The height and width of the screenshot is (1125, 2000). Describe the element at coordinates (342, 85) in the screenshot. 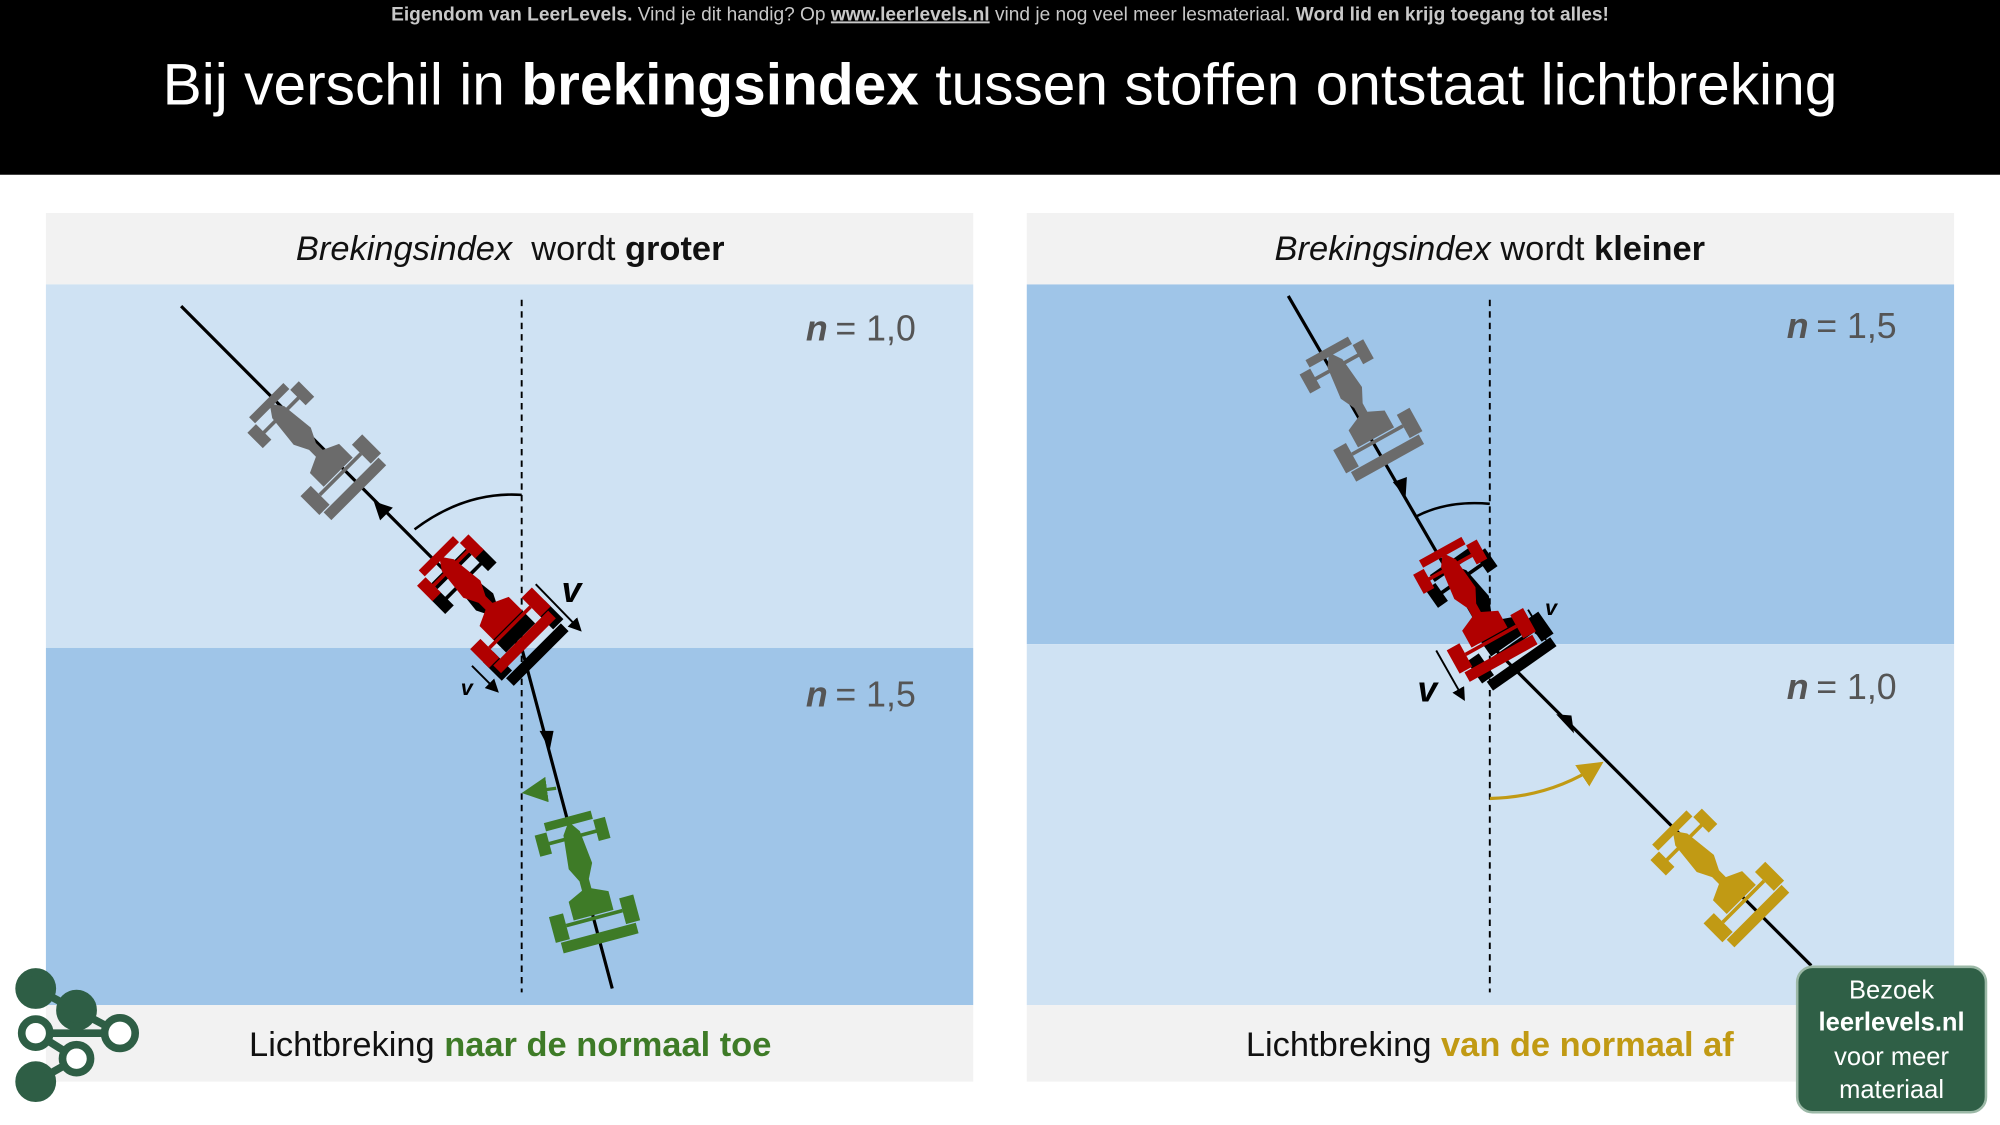

I see `title-part: Bij verschil in` at that location.